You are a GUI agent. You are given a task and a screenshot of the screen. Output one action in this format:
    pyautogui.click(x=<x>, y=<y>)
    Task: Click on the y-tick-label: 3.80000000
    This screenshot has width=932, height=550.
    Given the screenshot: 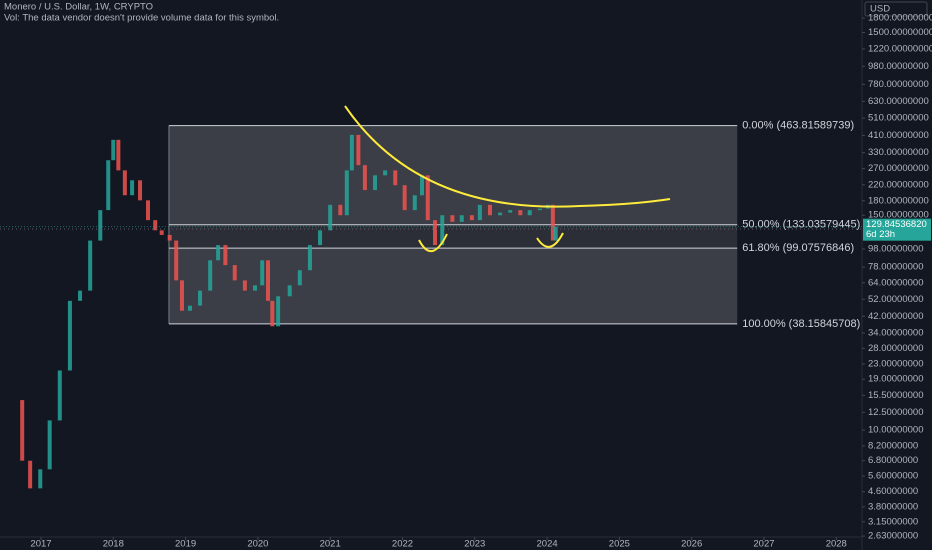 What is the action you would take?
    pyautogui.click(x=893, y=506)
    